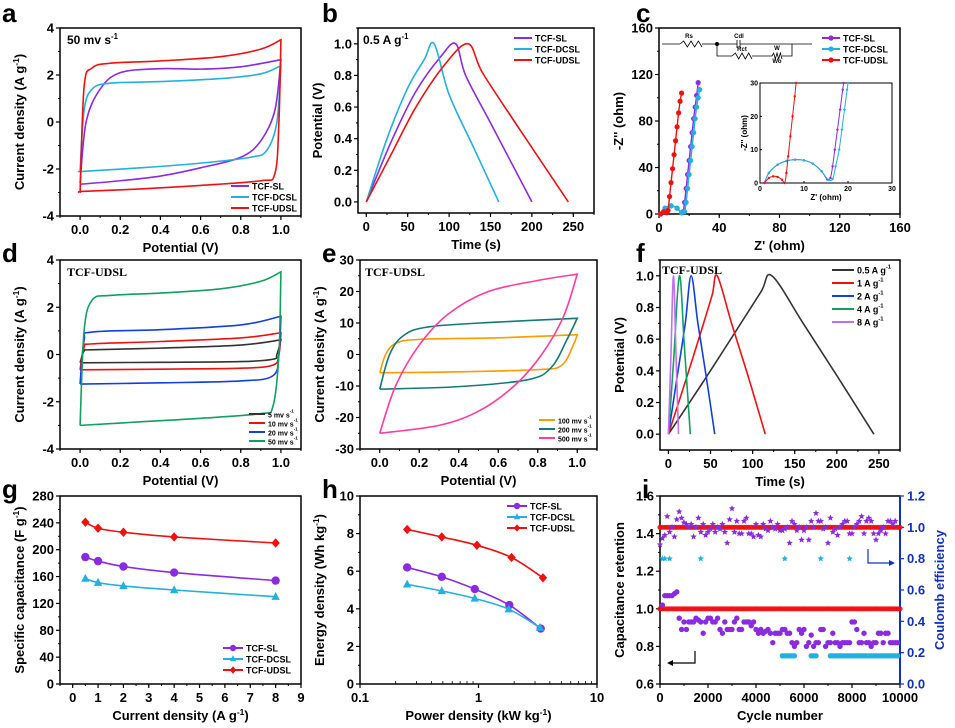 This screenshot has height=728, width=955. Describe the element at coordinates (19, 122) in the screenshot. I see `y-axis-label: Current density (A g-1)` at that location.